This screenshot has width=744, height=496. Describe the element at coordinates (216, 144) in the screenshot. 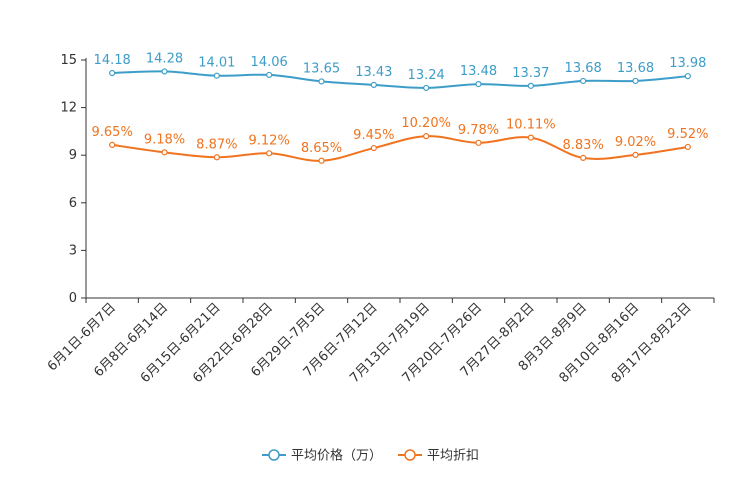

I see `data-label: 8.87%` at that location.